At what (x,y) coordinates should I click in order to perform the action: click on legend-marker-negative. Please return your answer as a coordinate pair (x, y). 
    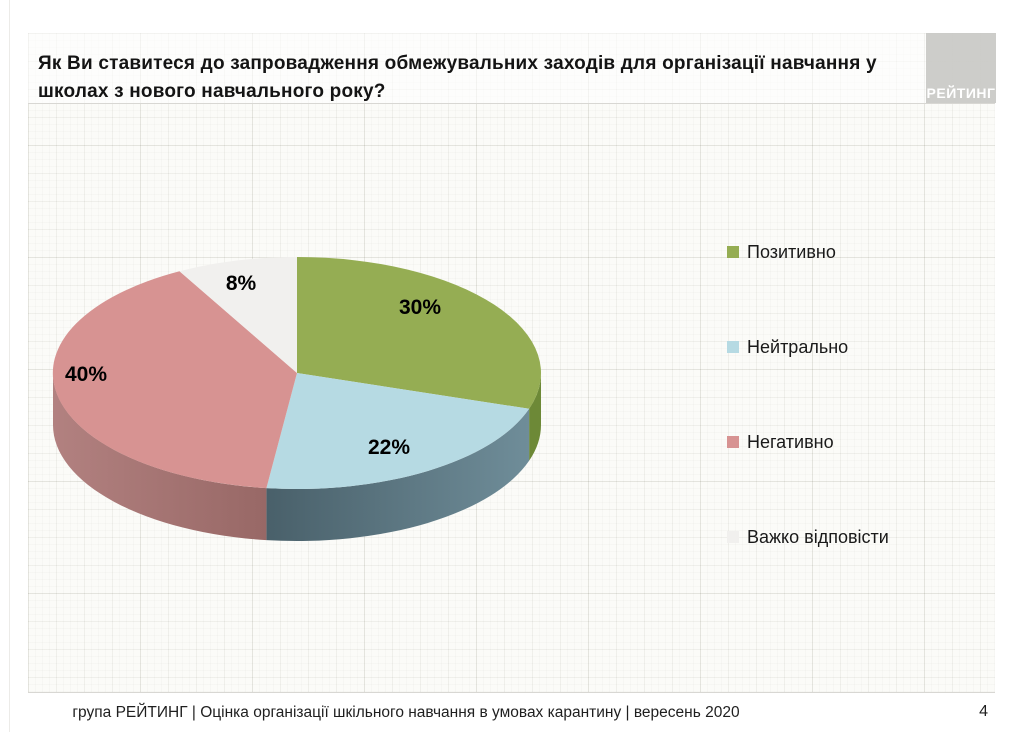
    Looking at the image, I should click on (733, 442).